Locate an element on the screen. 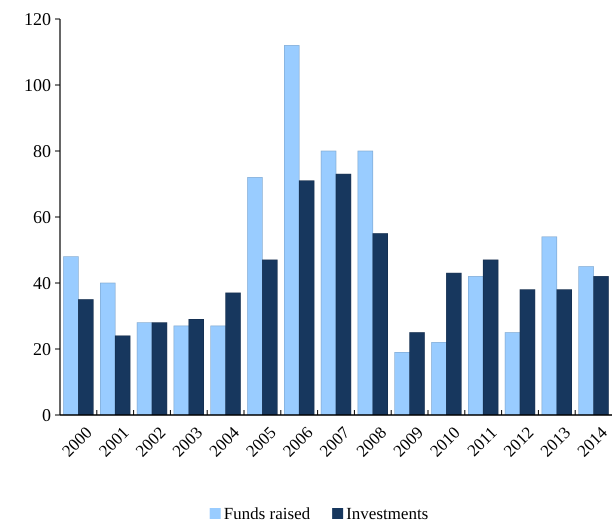 Image resolution: width=614 pixels, height=523 pixels. y-tick-label: 100 is located at coordinates (37, 84).